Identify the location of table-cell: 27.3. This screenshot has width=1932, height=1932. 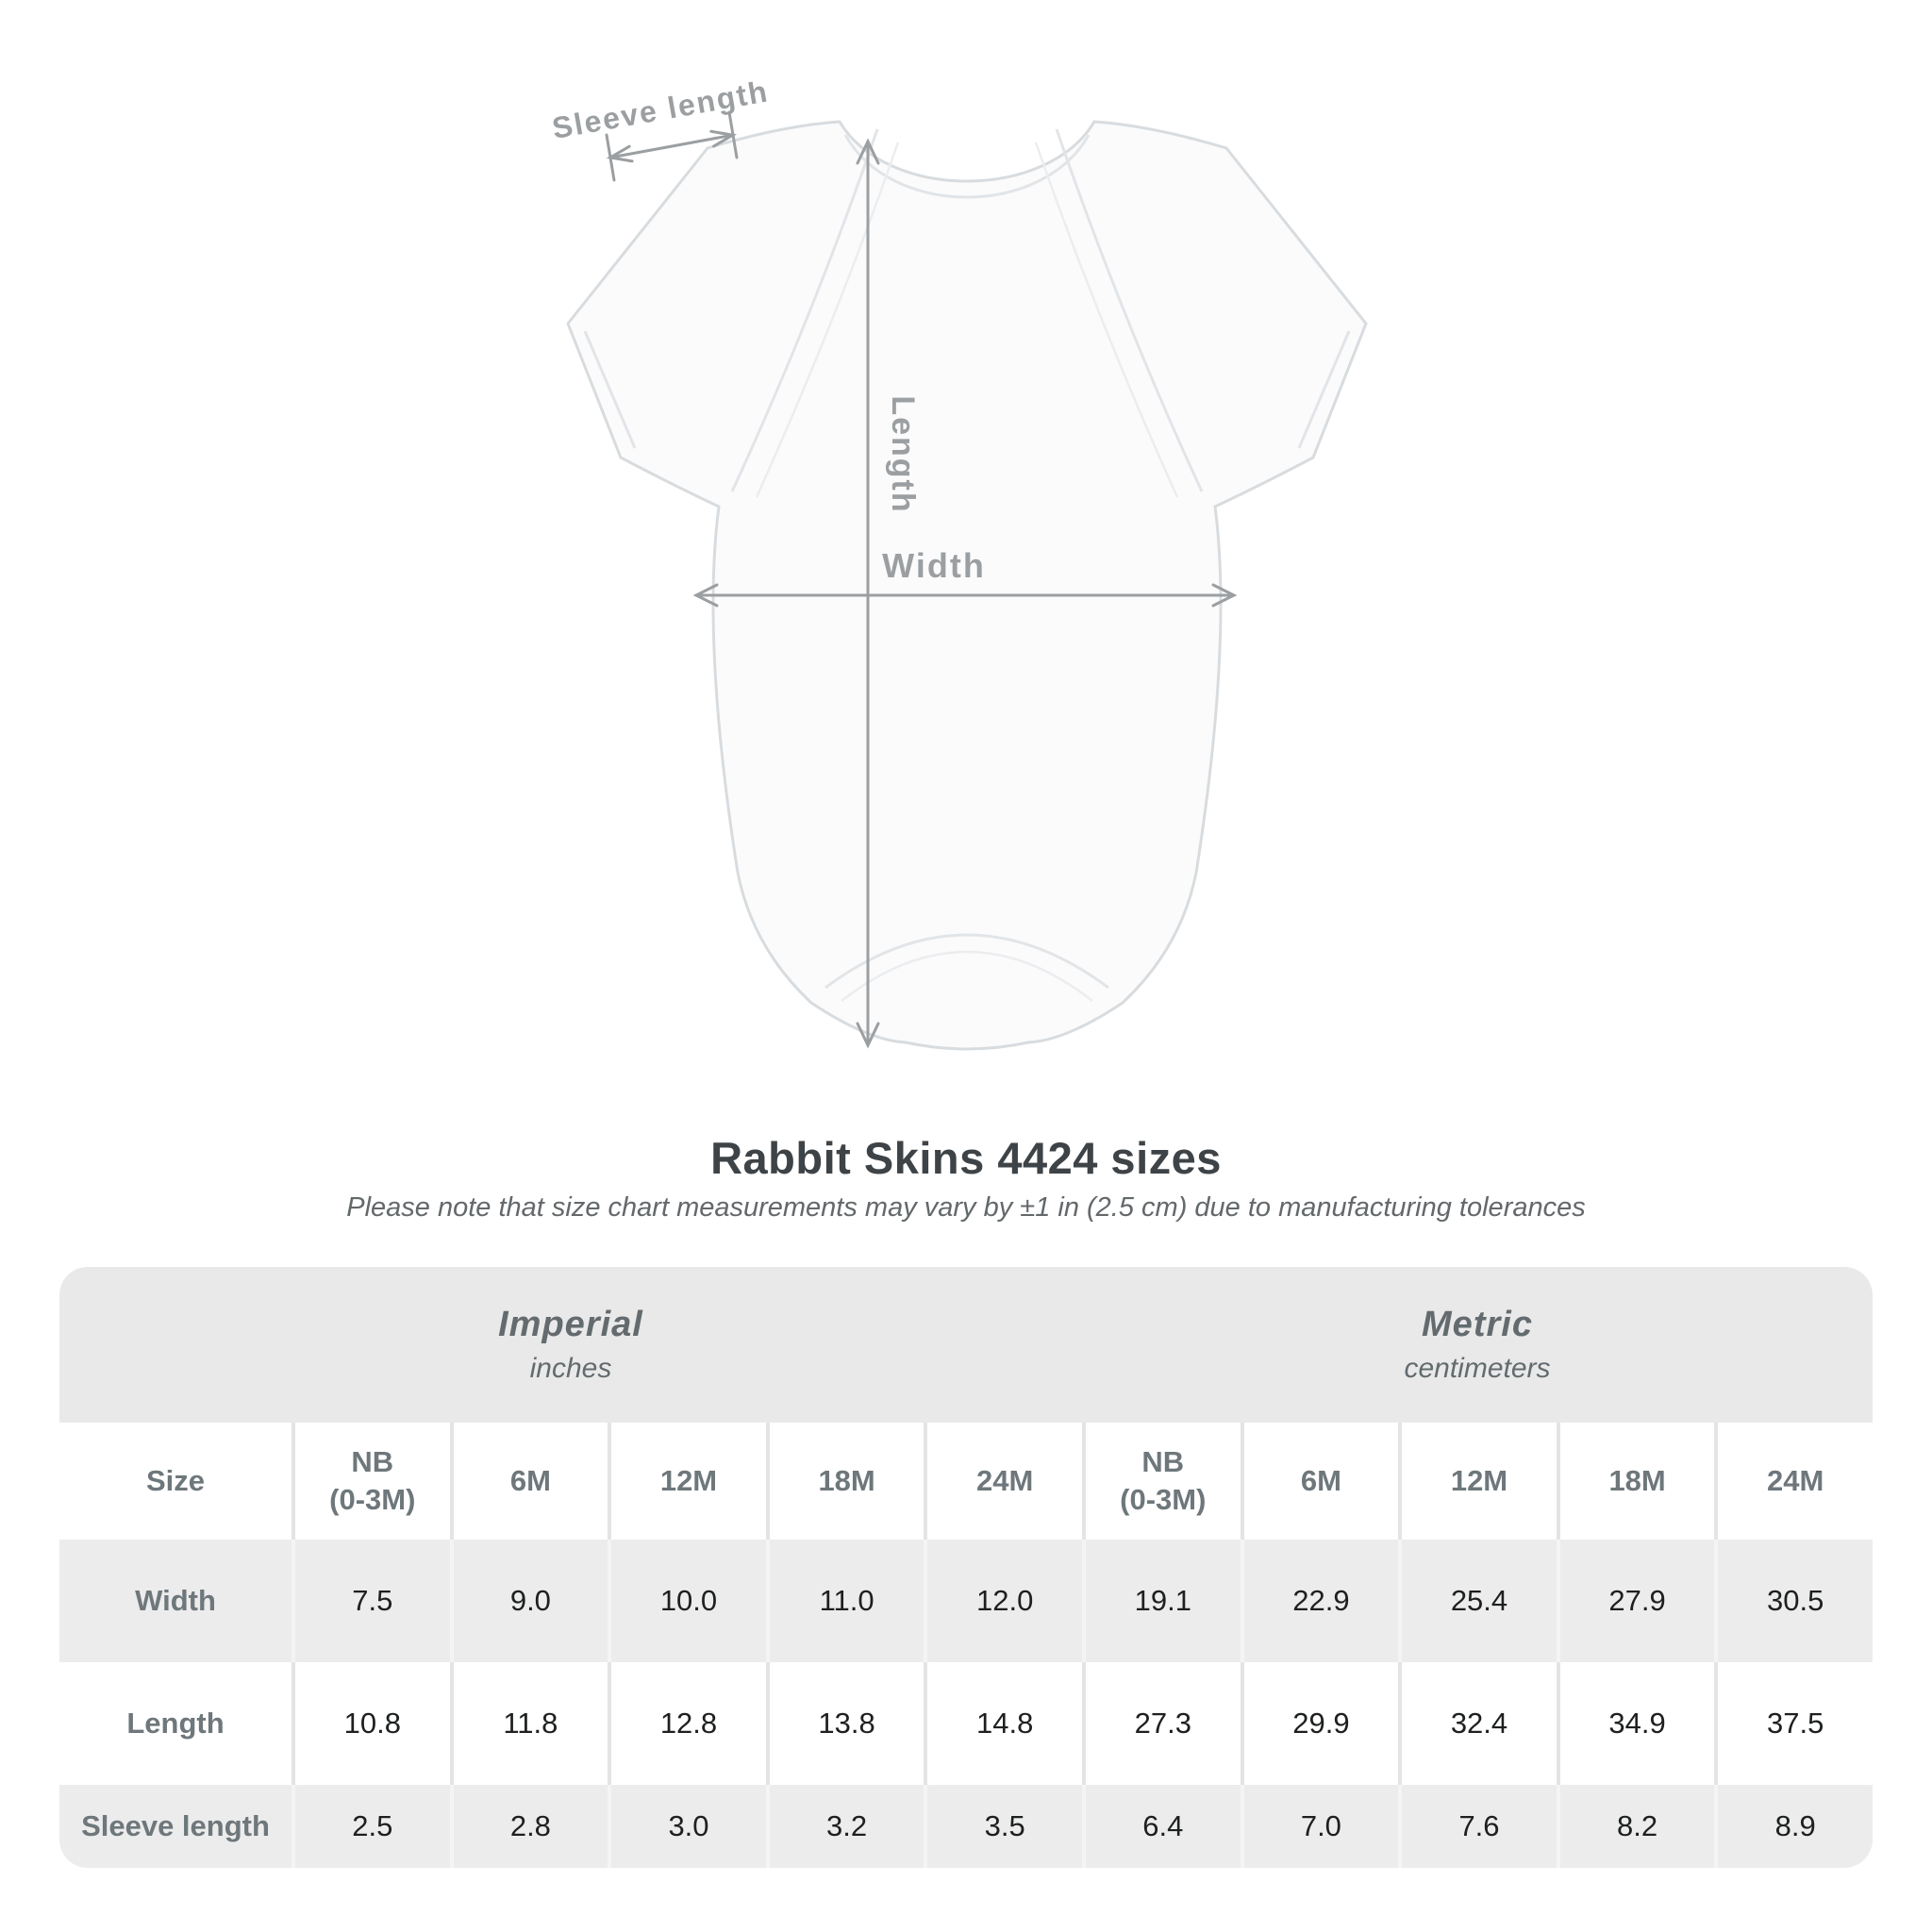
(1162, 1724).